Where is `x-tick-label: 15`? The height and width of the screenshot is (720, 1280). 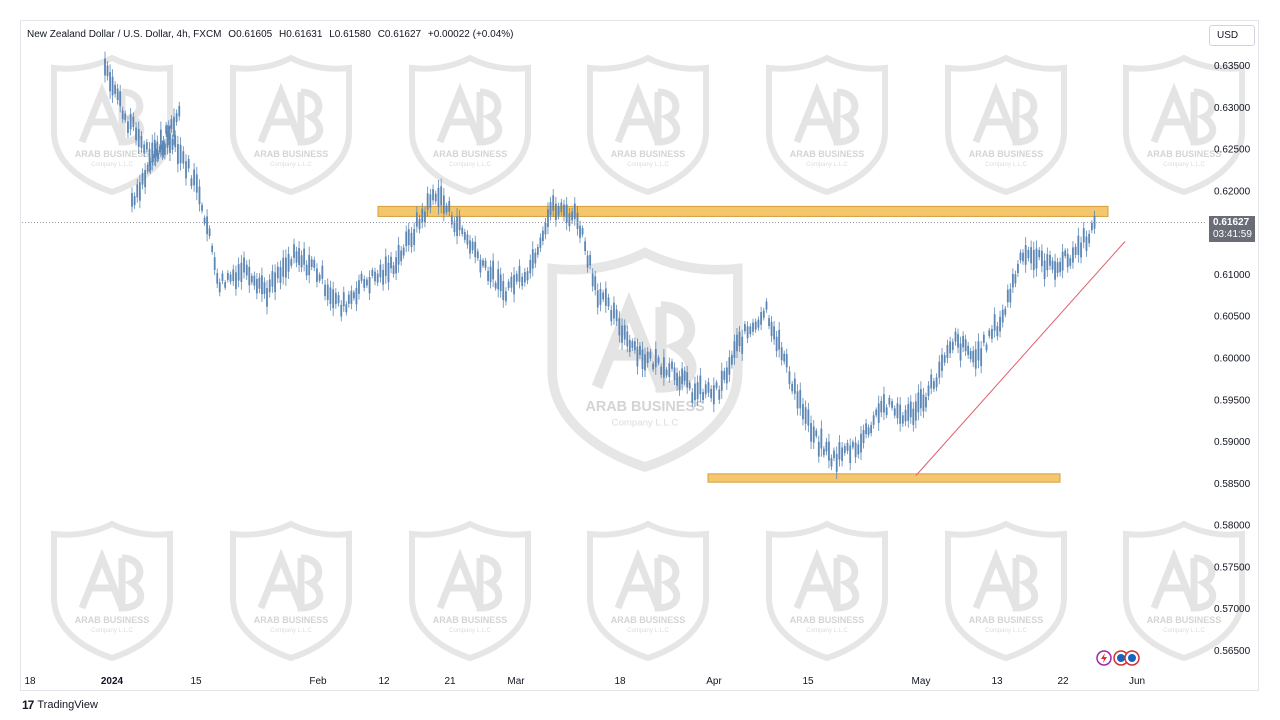 x-tick-label: 15 is located at coordinates (196, 681).